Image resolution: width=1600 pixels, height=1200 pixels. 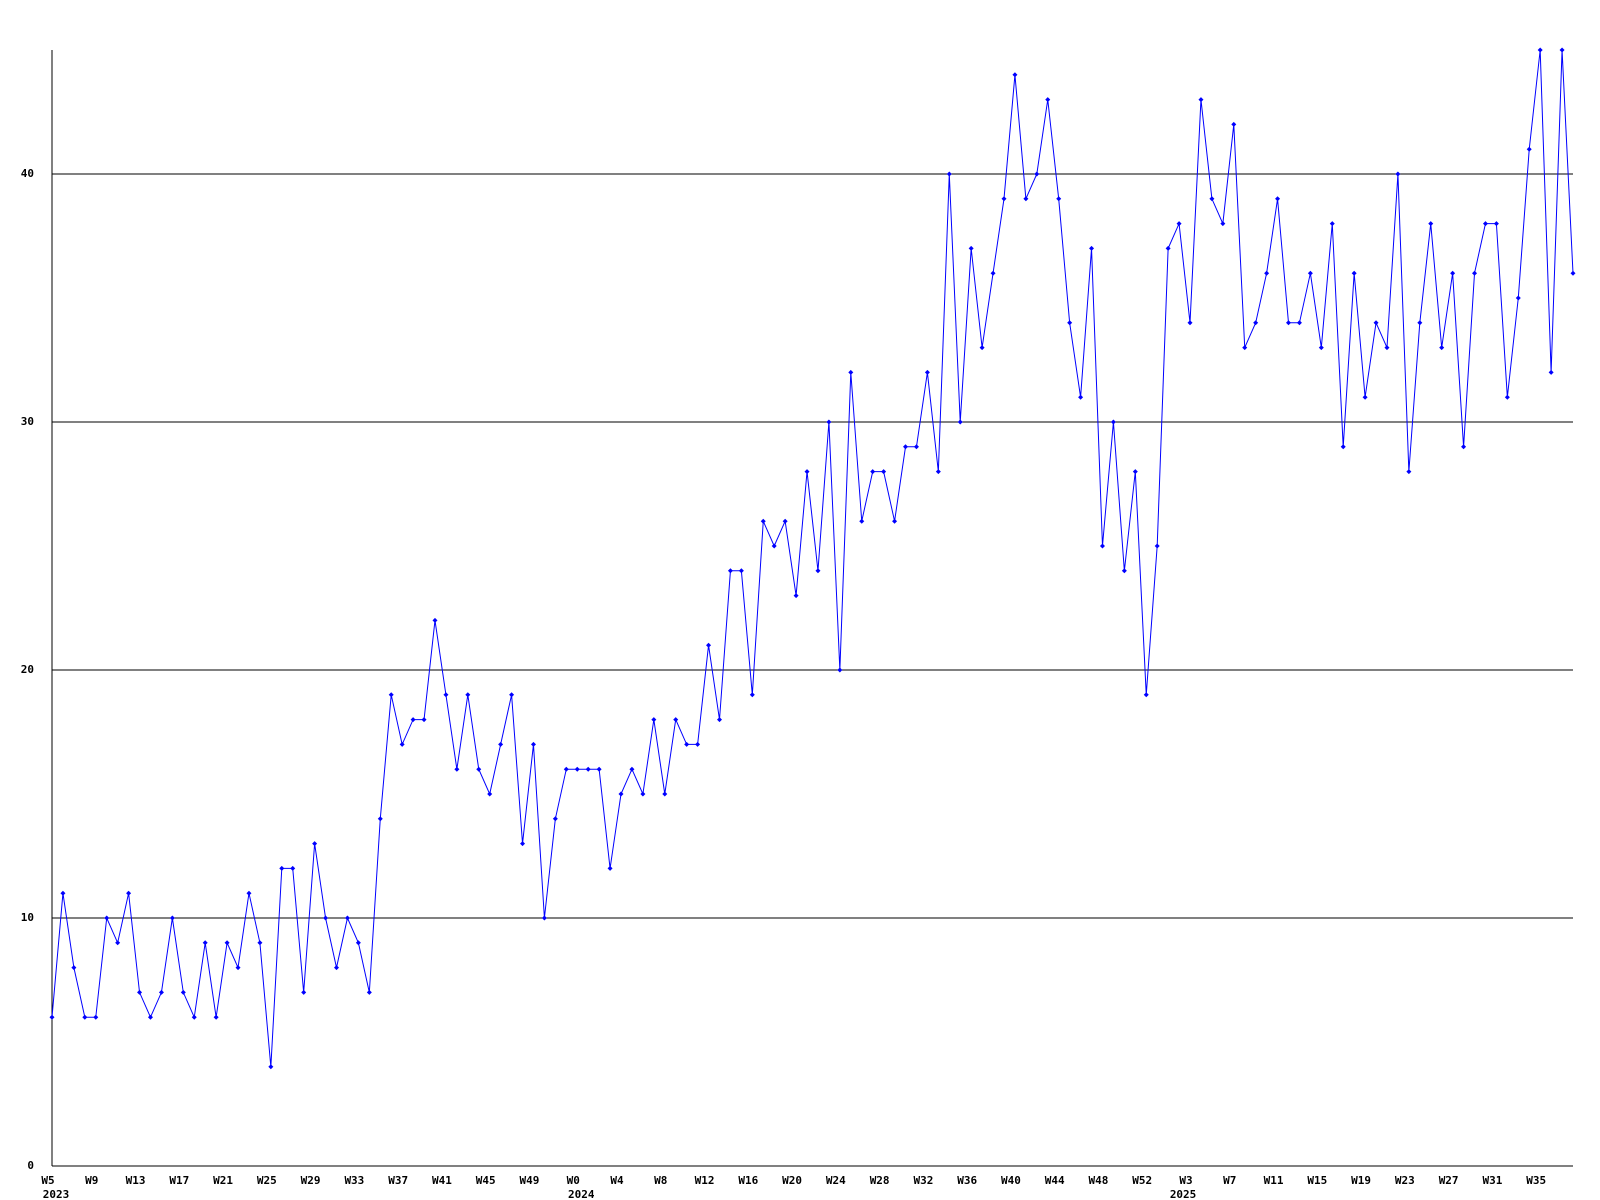 What do you see at coordinates (1536, 1180) in the screenshot?
I see `x-tick-label: W35` at bounding box center [1536, 1180].